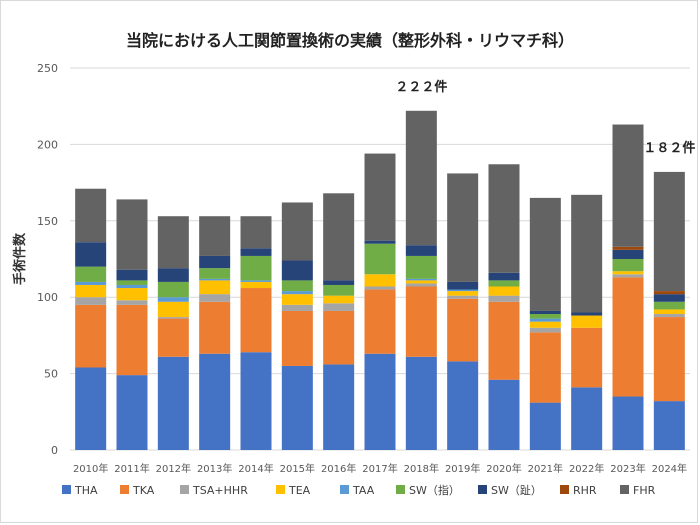 Image resolution: width=700 pixels, height=525 pixels. What do you see at coordinates (86, 490) in the screenshot?
I see `legend-label: THA` at bounding box center [86, 490].